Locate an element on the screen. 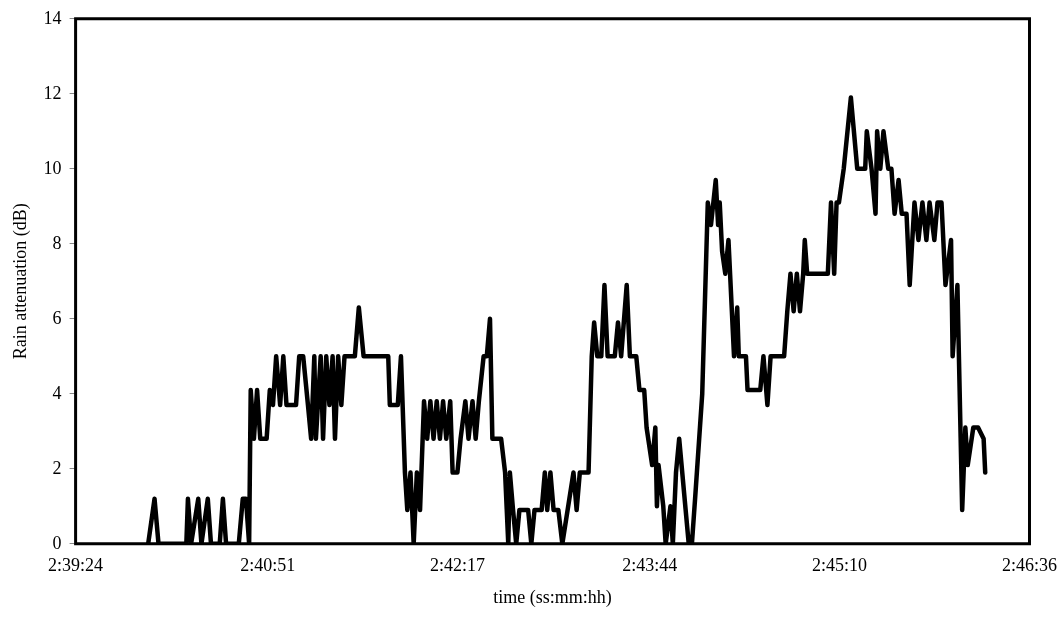 This screenshot has height=617, width=1063. y-tick-label: 10 is located at coordinates (52, 167).